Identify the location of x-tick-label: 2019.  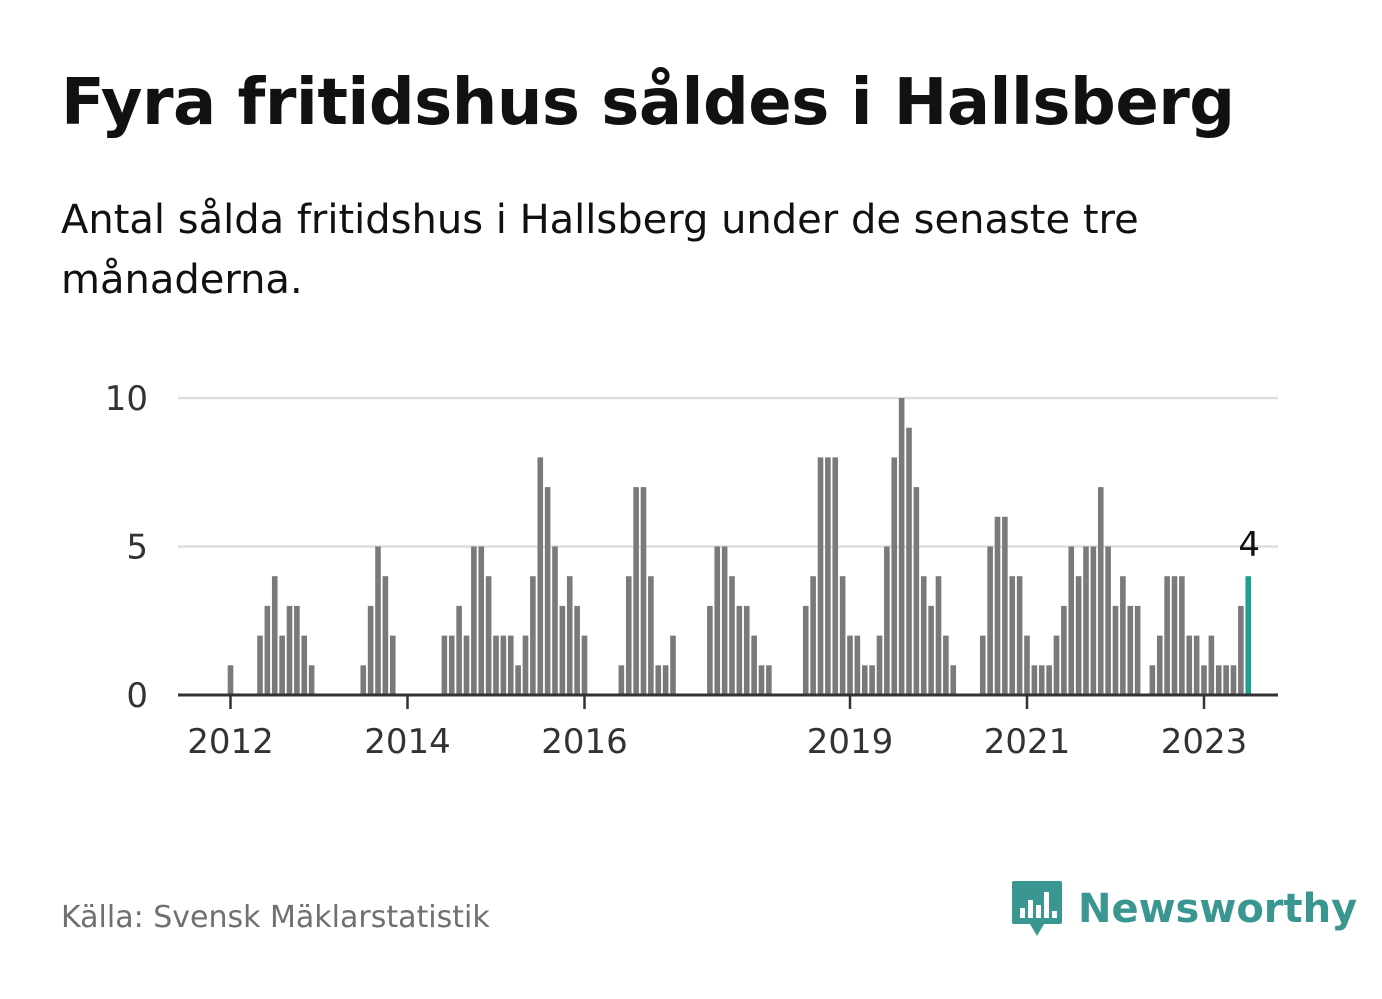
(850, 742).